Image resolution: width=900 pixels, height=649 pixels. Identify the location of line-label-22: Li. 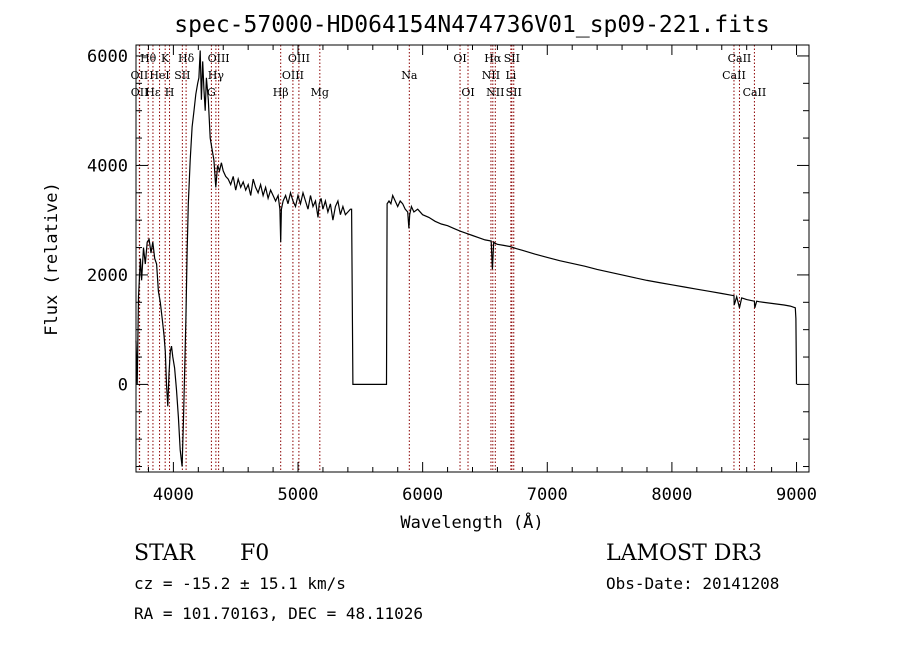
(510, 75).